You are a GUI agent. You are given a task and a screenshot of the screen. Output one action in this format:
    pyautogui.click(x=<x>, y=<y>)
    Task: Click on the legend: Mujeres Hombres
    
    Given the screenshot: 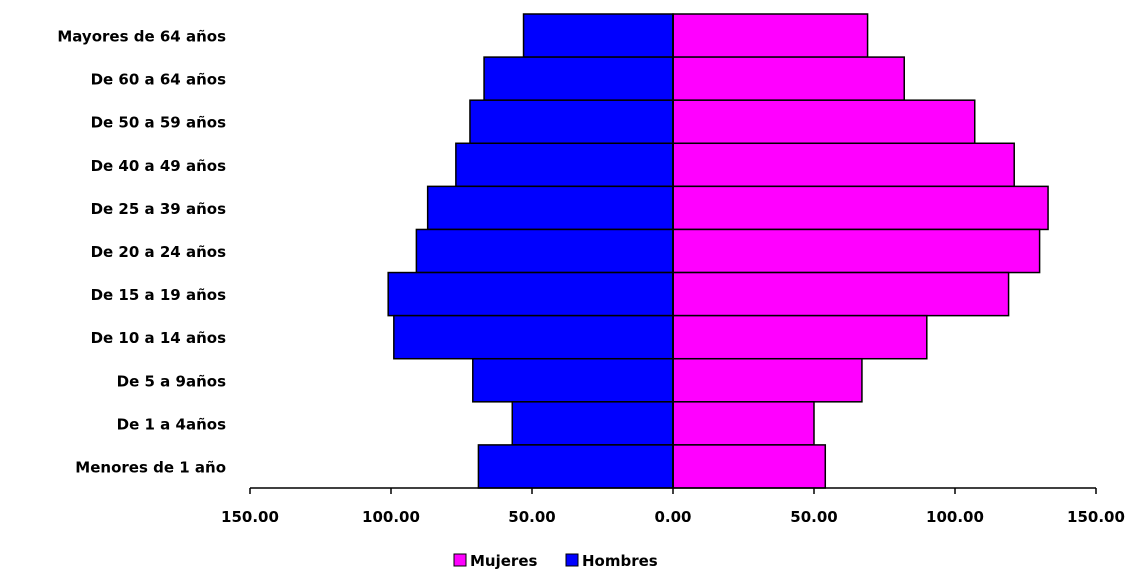 What is the action you would take?
    pyautogui.click(x=555, y=561)
    